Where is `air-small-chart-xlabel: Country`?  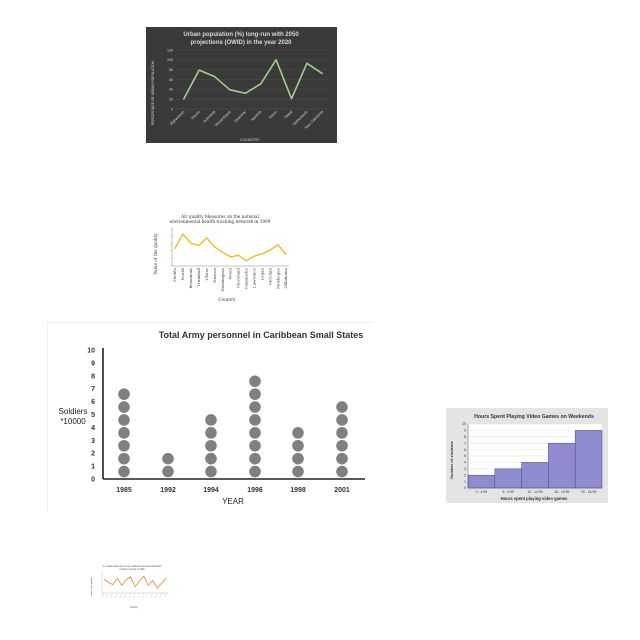 air-small-chart-xlabel: Country is located at coordinates (134, 607).